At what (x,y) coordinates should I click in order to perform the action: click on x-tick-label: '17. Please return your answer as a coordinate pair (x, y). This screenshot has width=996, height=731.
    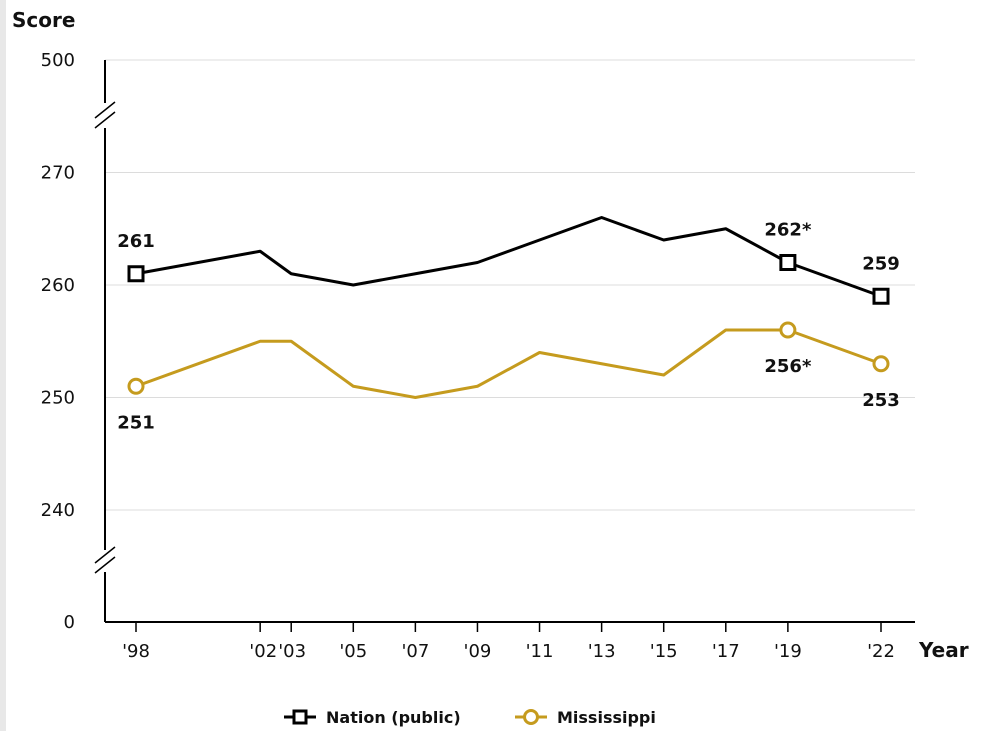
    Looking at the image, I should click on (726, 651).